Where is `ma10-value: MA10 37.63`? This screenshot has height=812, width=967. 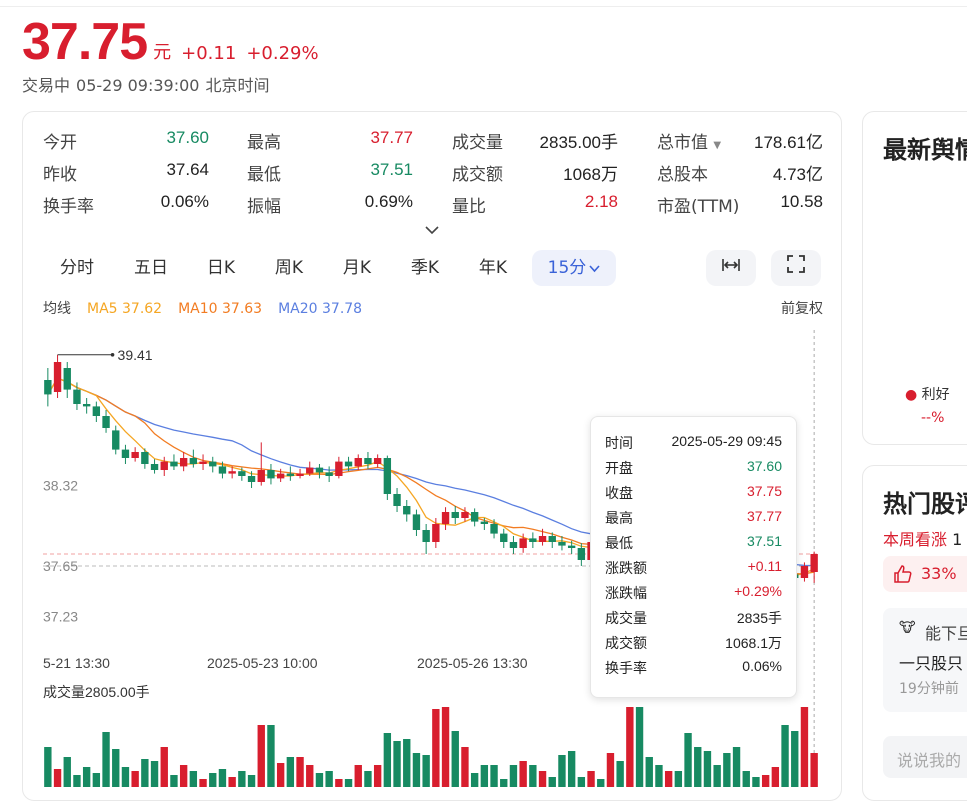 ma10-value: MA10 37.63 is located at coordinates (220, 309).